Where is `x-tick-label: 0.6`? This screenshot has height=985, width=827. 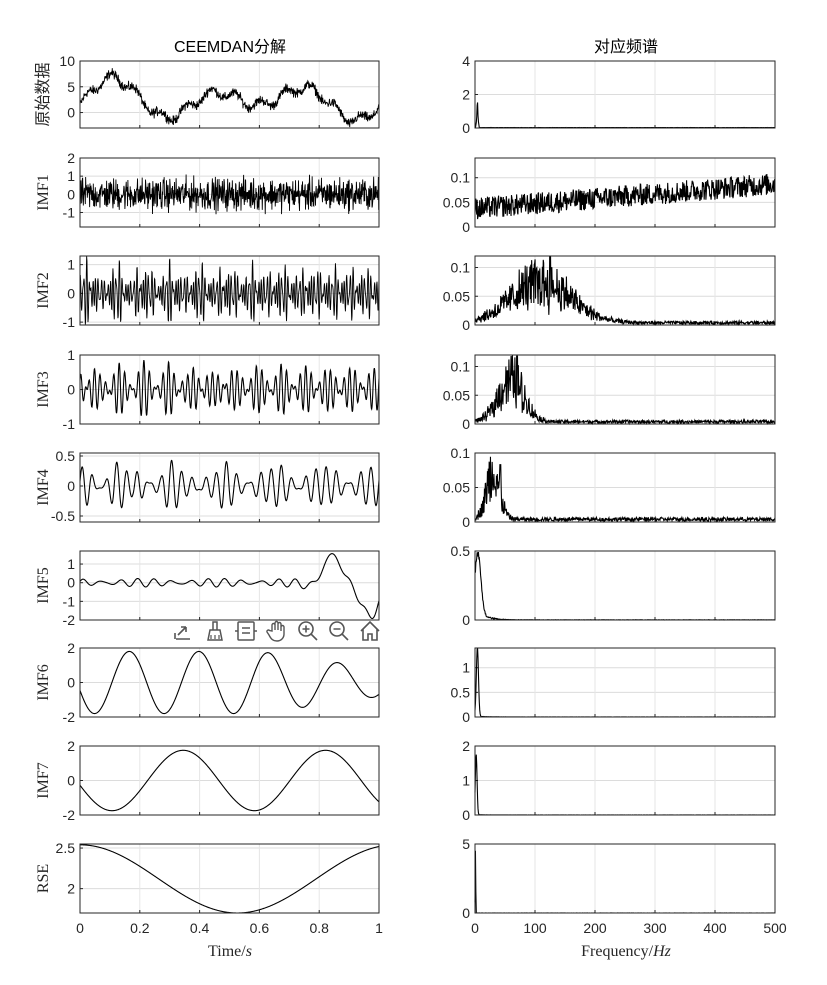 x-tick-label: 0.6 is located at coordinates (260, 928).